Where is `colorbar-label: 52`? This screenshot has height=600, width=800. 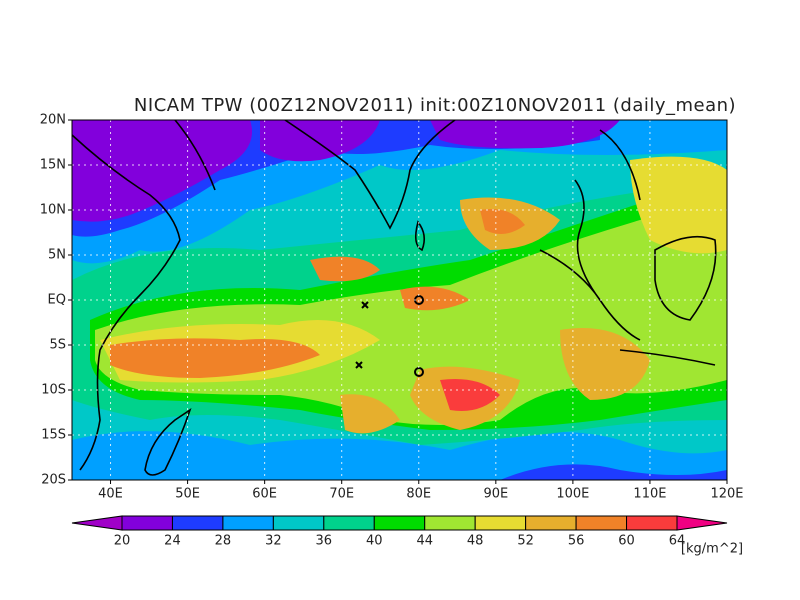 colorbar-label: 52 is located at coordinates (525, 541).